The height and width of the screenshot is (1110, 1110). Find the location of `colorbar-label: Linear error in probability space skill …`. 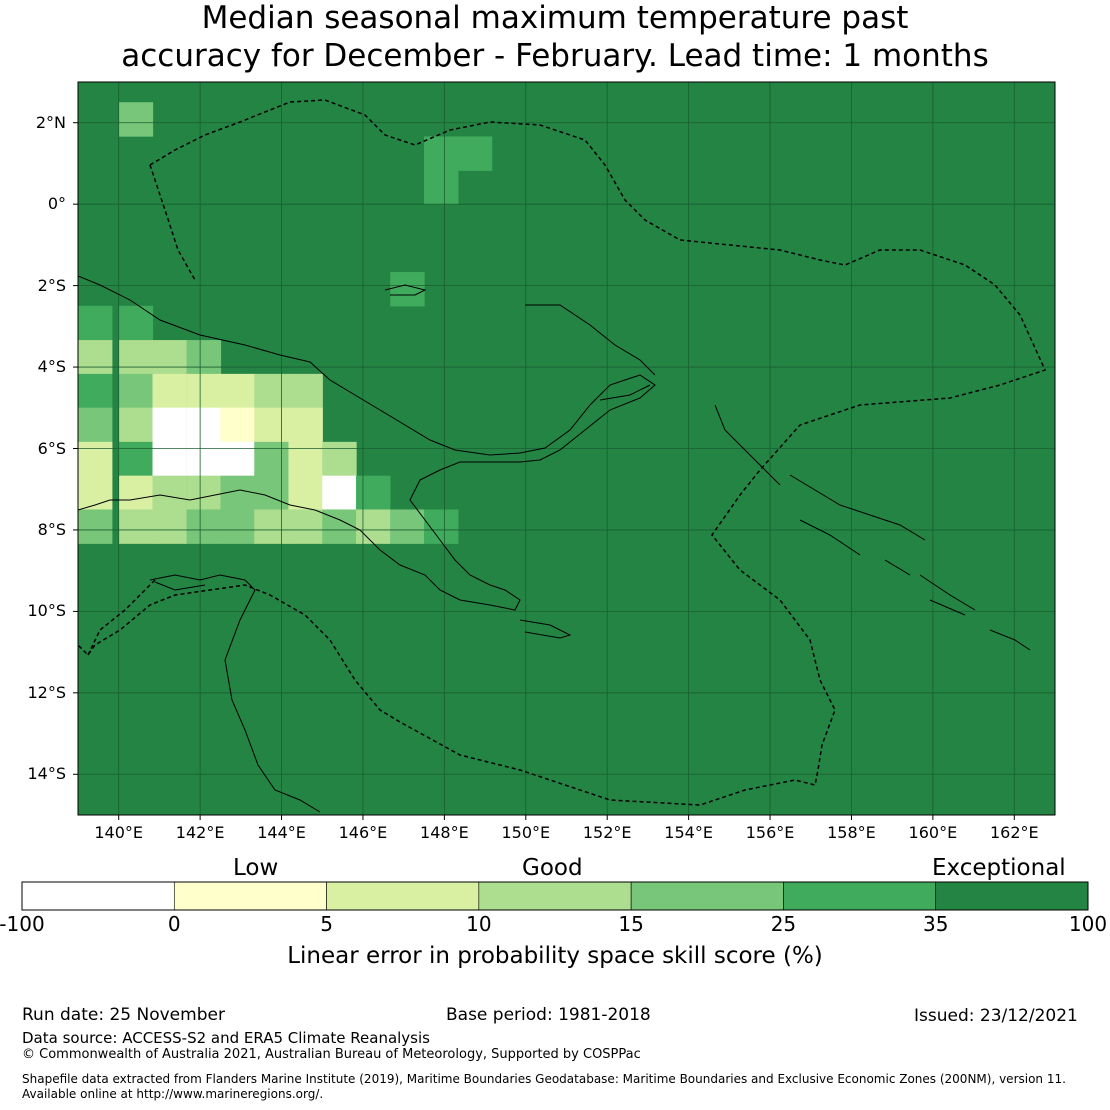

colorbar-label: Linear error in probability space skill … is located at coordinates (555, 956).